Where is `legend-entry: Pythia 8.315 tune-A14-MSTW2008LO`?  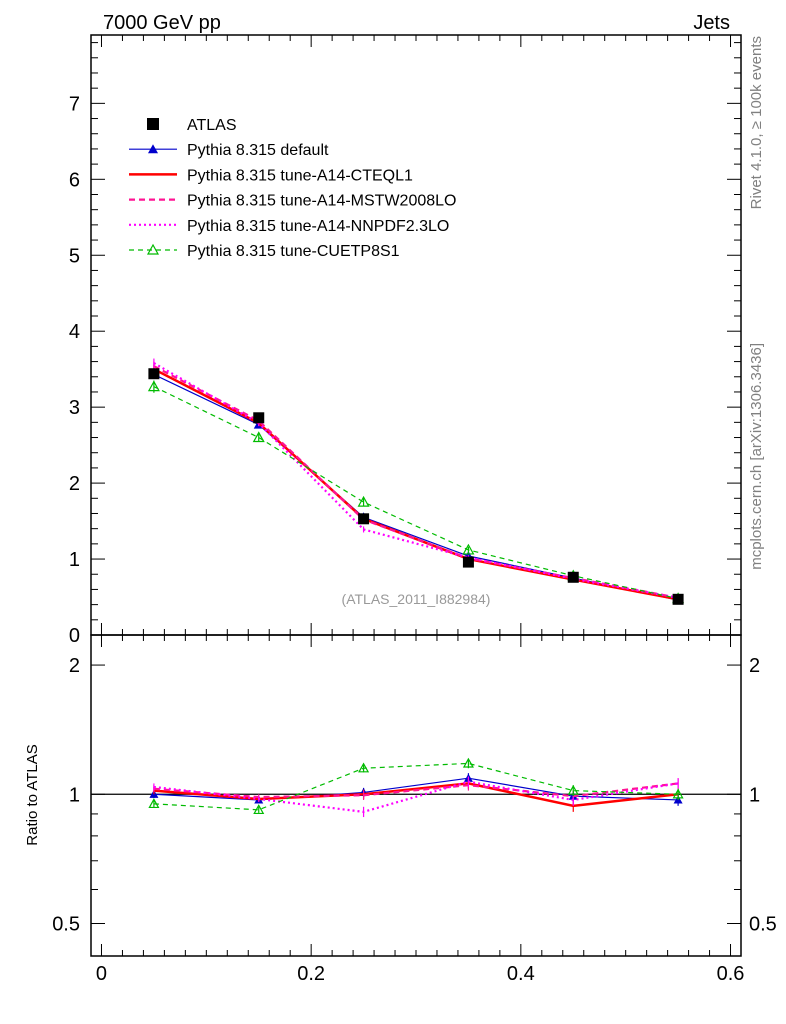 legend-entry: Pythia 8.315 tune-A14-MSTW2008LO is located at coordinates (292, 201).